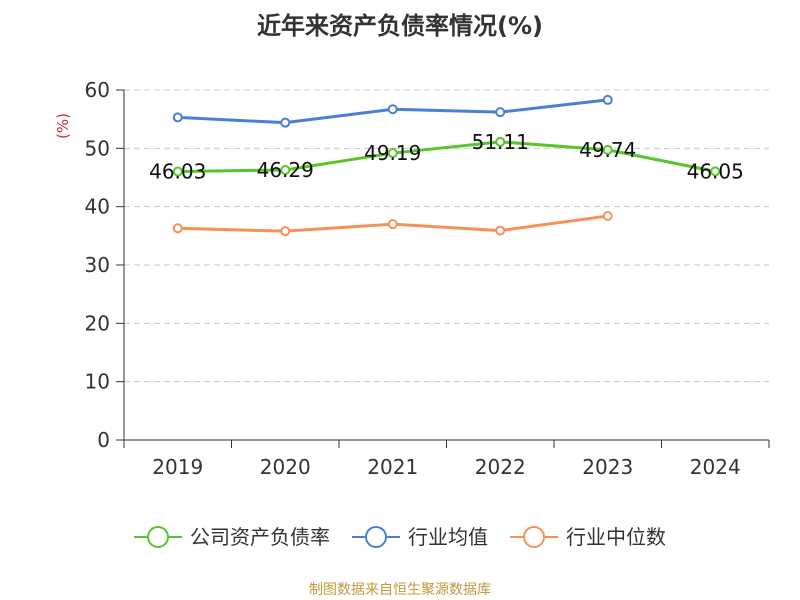  I want to click on x-tick-label: 2021, so click(392, 467).